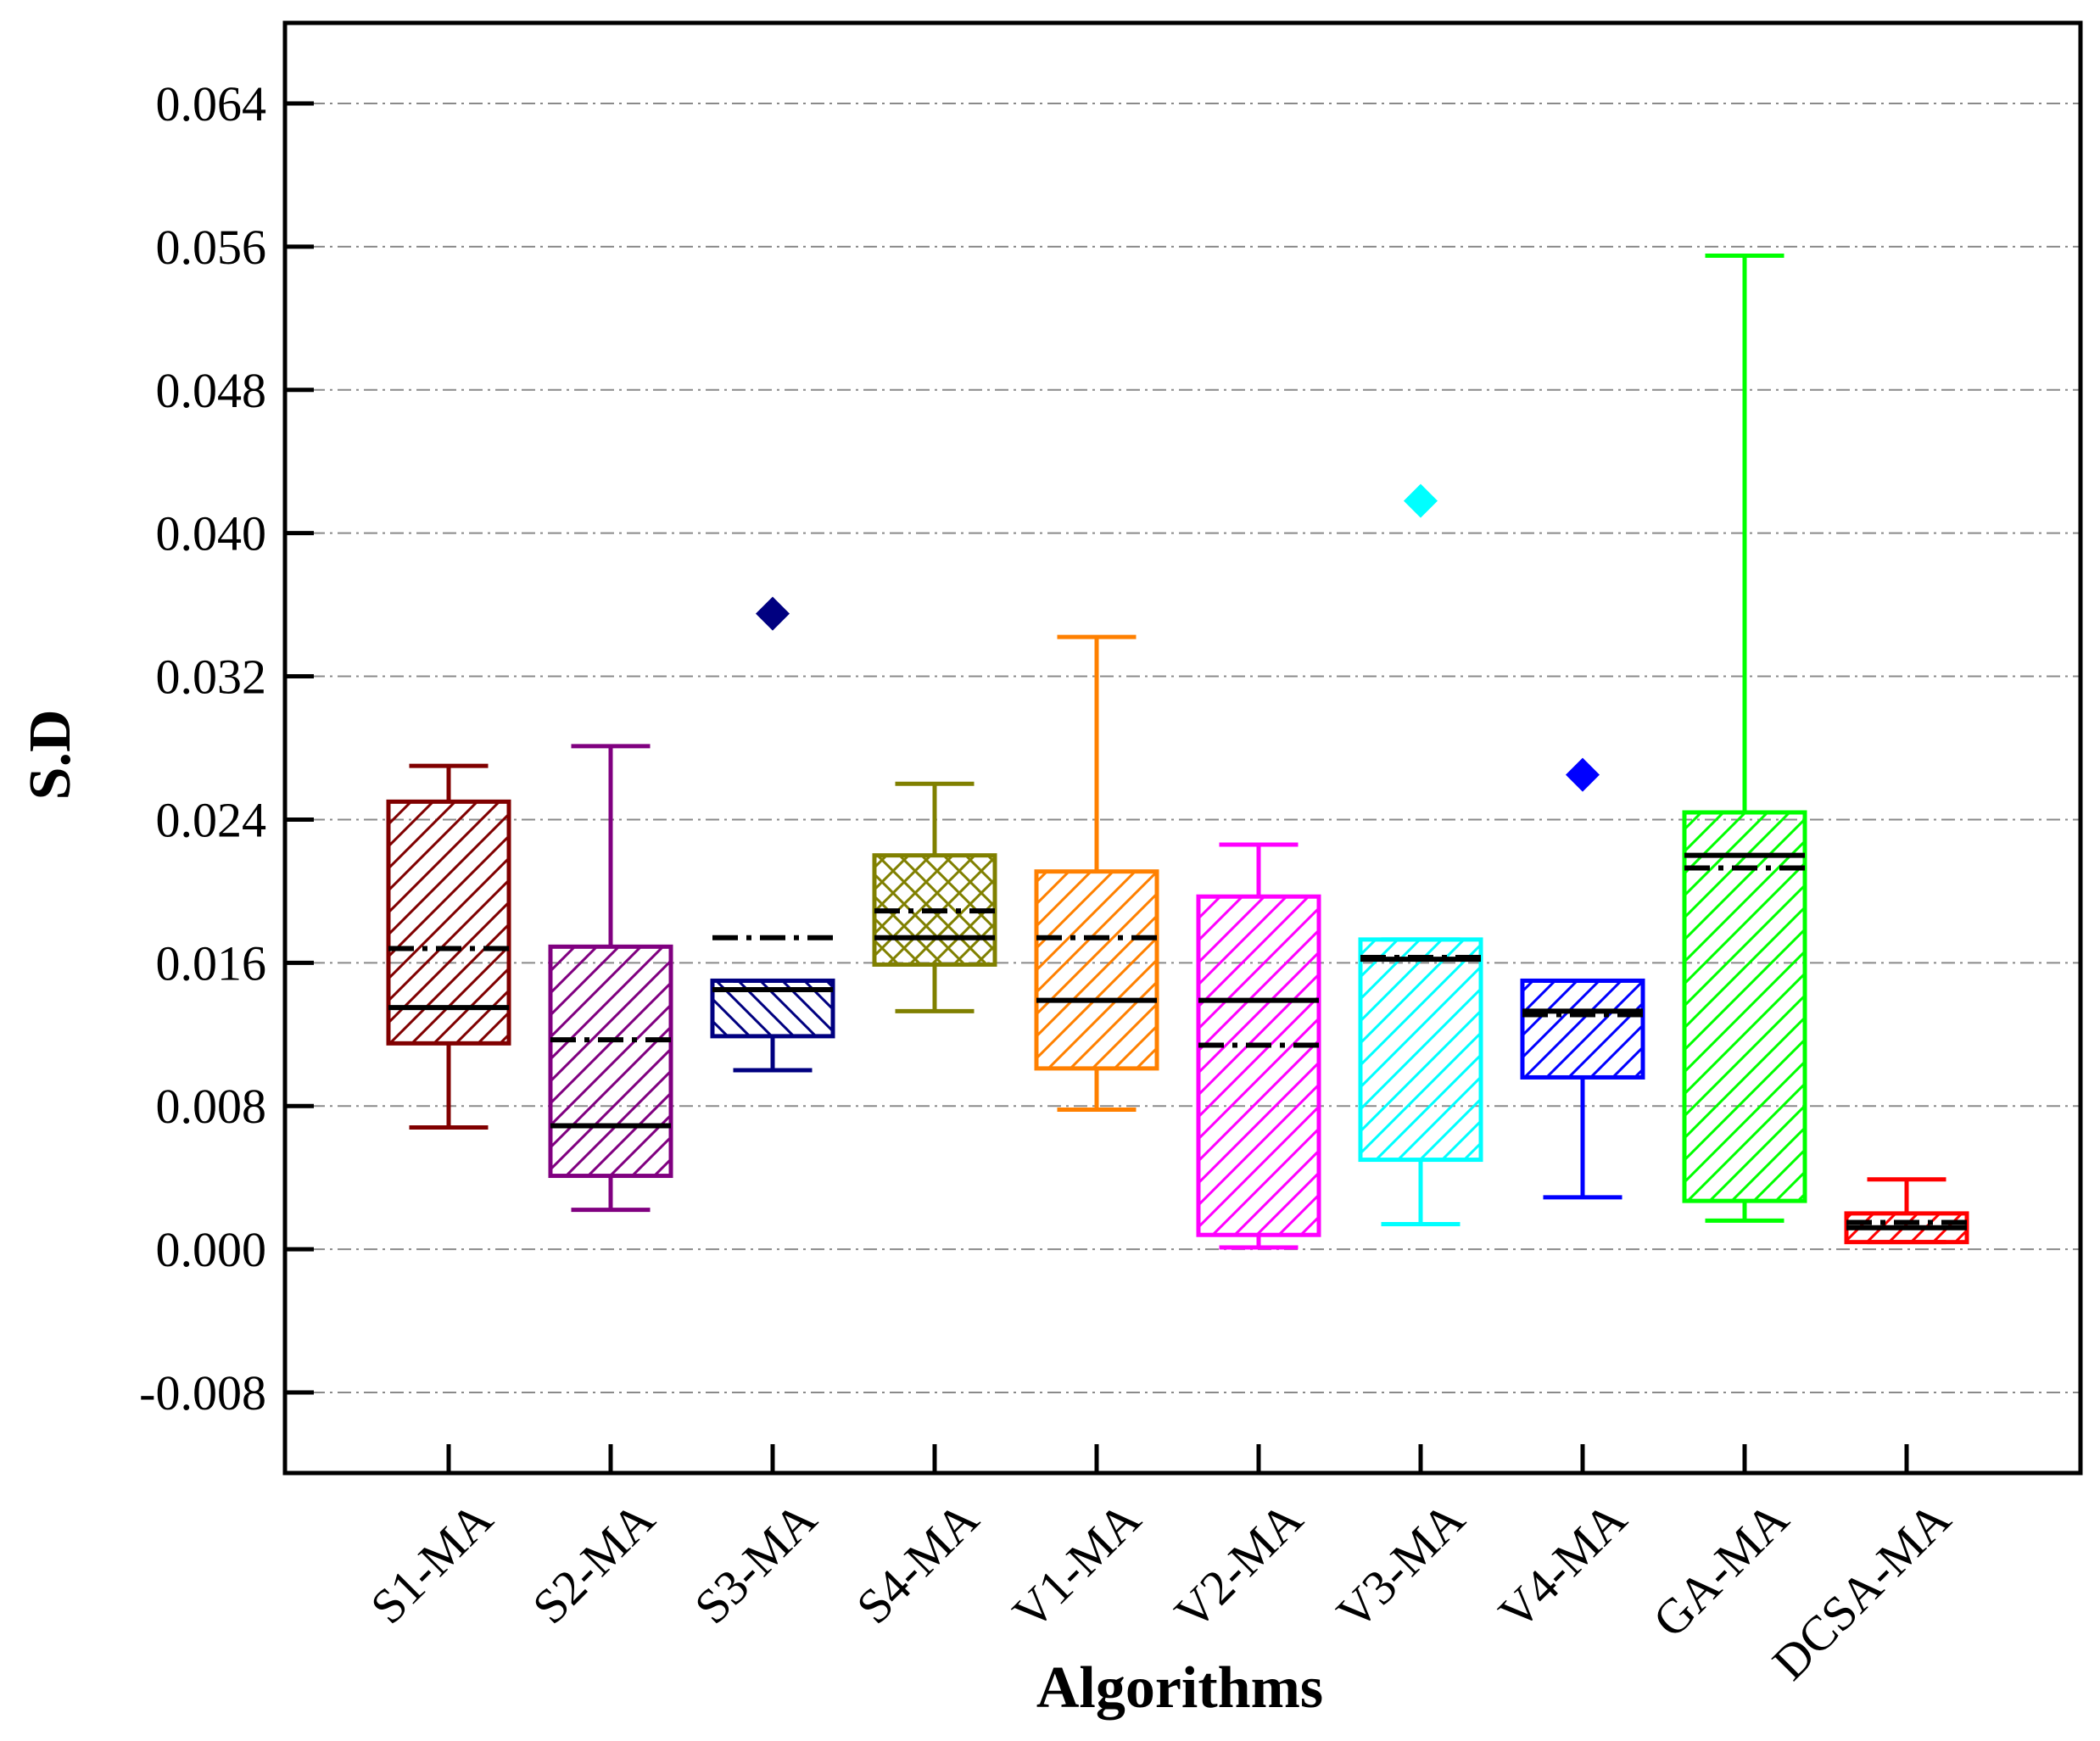  I want to click on box-s3-ma, so click(773, 834).